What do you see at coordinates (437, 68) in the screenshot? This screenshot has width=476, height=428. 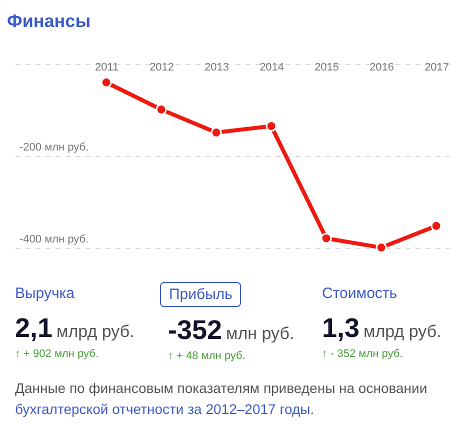 I see `x-tick-label: 2017` at bounding box center [437, 68].